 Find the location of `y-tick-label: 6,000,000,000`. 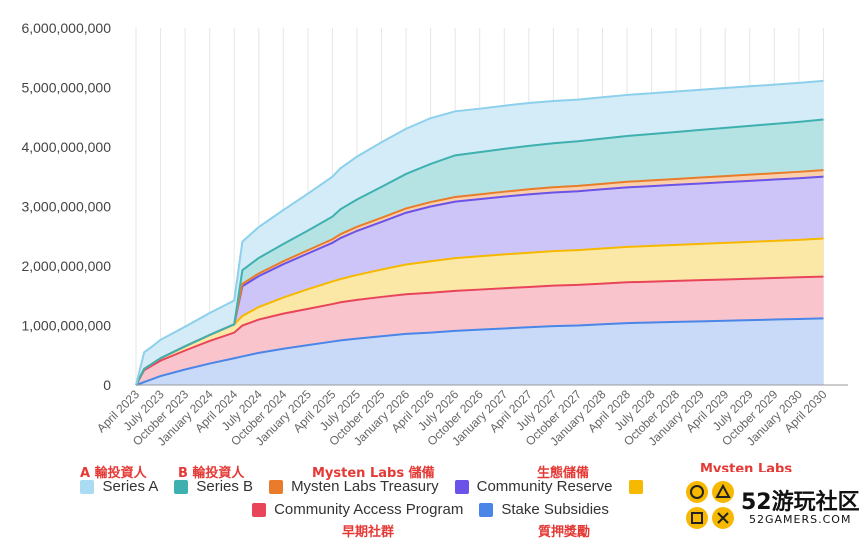

y-tick-label: 6,000,000,000 is located at coordinates (66, 28).